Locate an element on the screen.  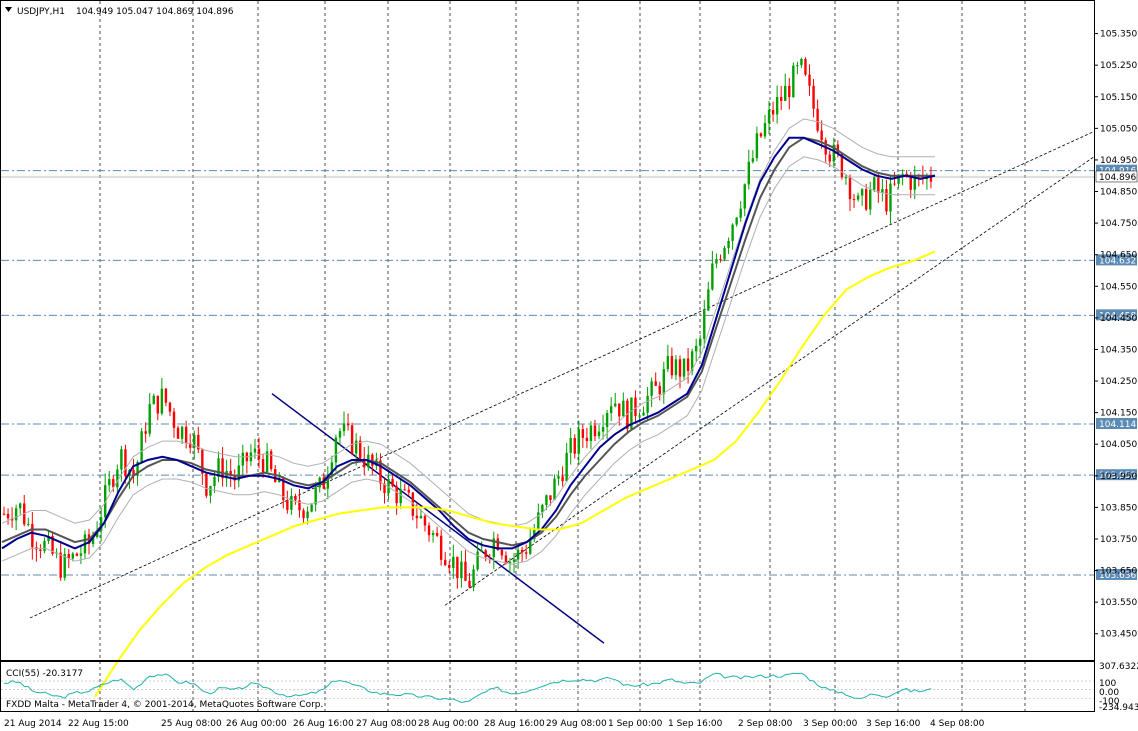
cci-tick-label: -100 is located at coordinates (1109, 702).